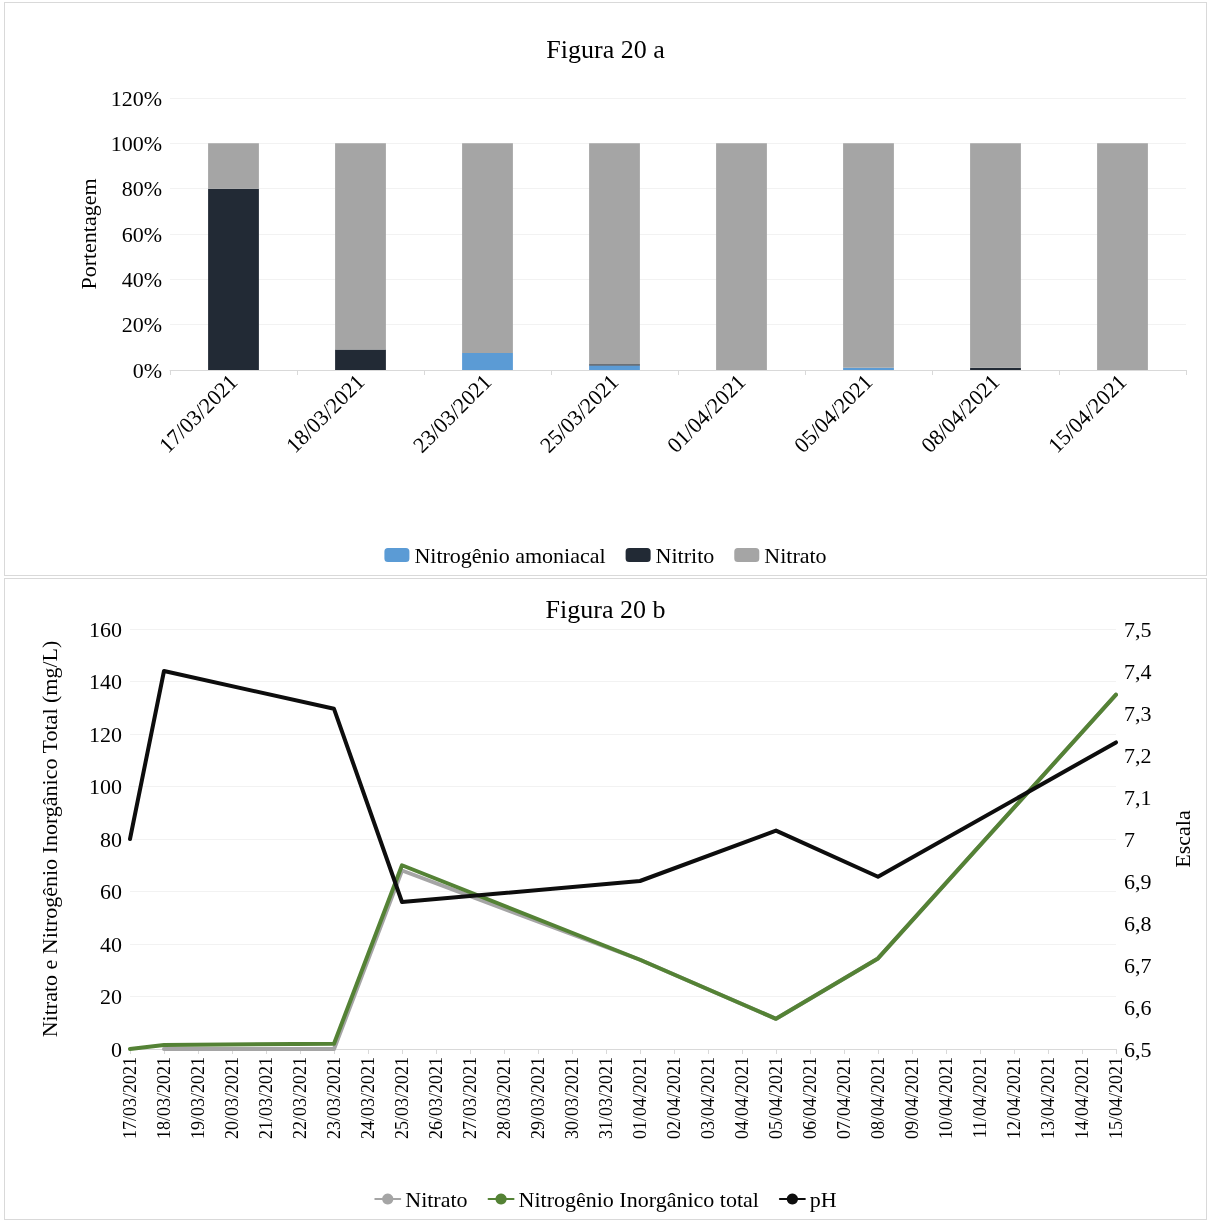 The width and height of the screenshot is (1213, 1223). Describe the element at coordinates (1138, 629) in the screenshot. I see `y2-tick-label: 7,5` at that location.